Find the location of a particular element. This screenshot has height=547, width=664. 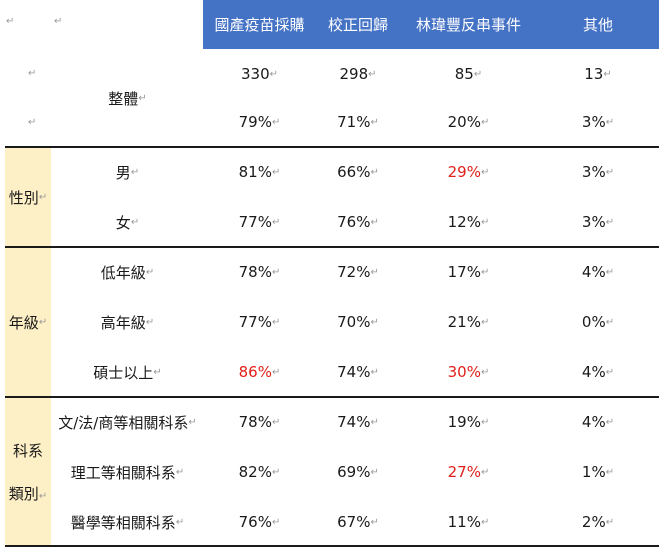

table-cell: 66% ↵ is located at coordinates (358, 172).